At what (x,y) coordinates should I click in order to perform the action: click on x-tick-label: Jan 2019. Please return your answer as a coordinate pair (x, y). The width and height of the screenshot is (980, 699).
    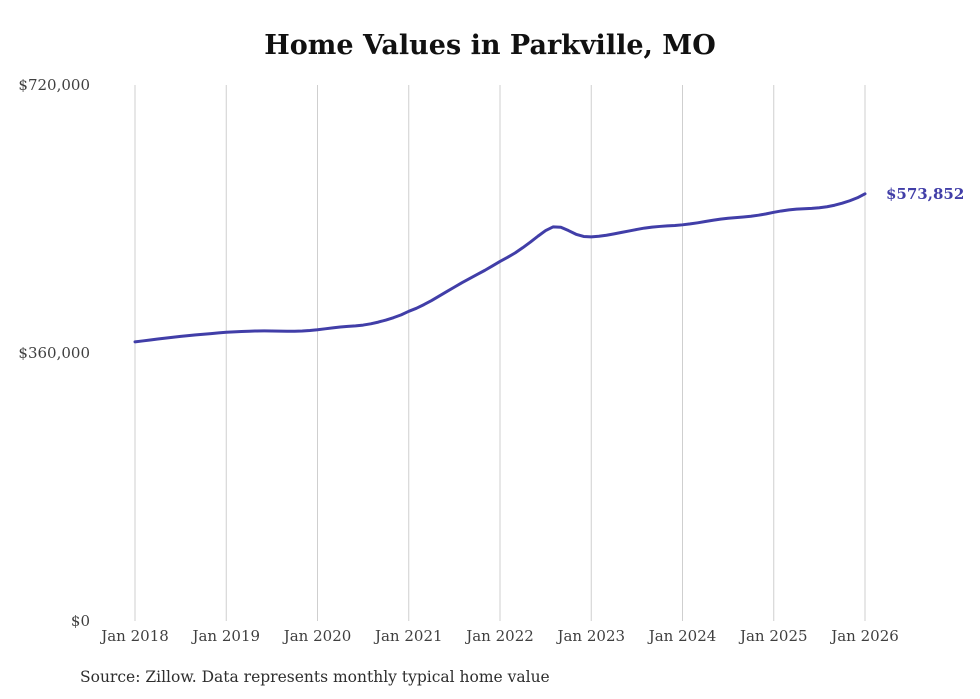
    Looking at the image, I should click on (226, 636).